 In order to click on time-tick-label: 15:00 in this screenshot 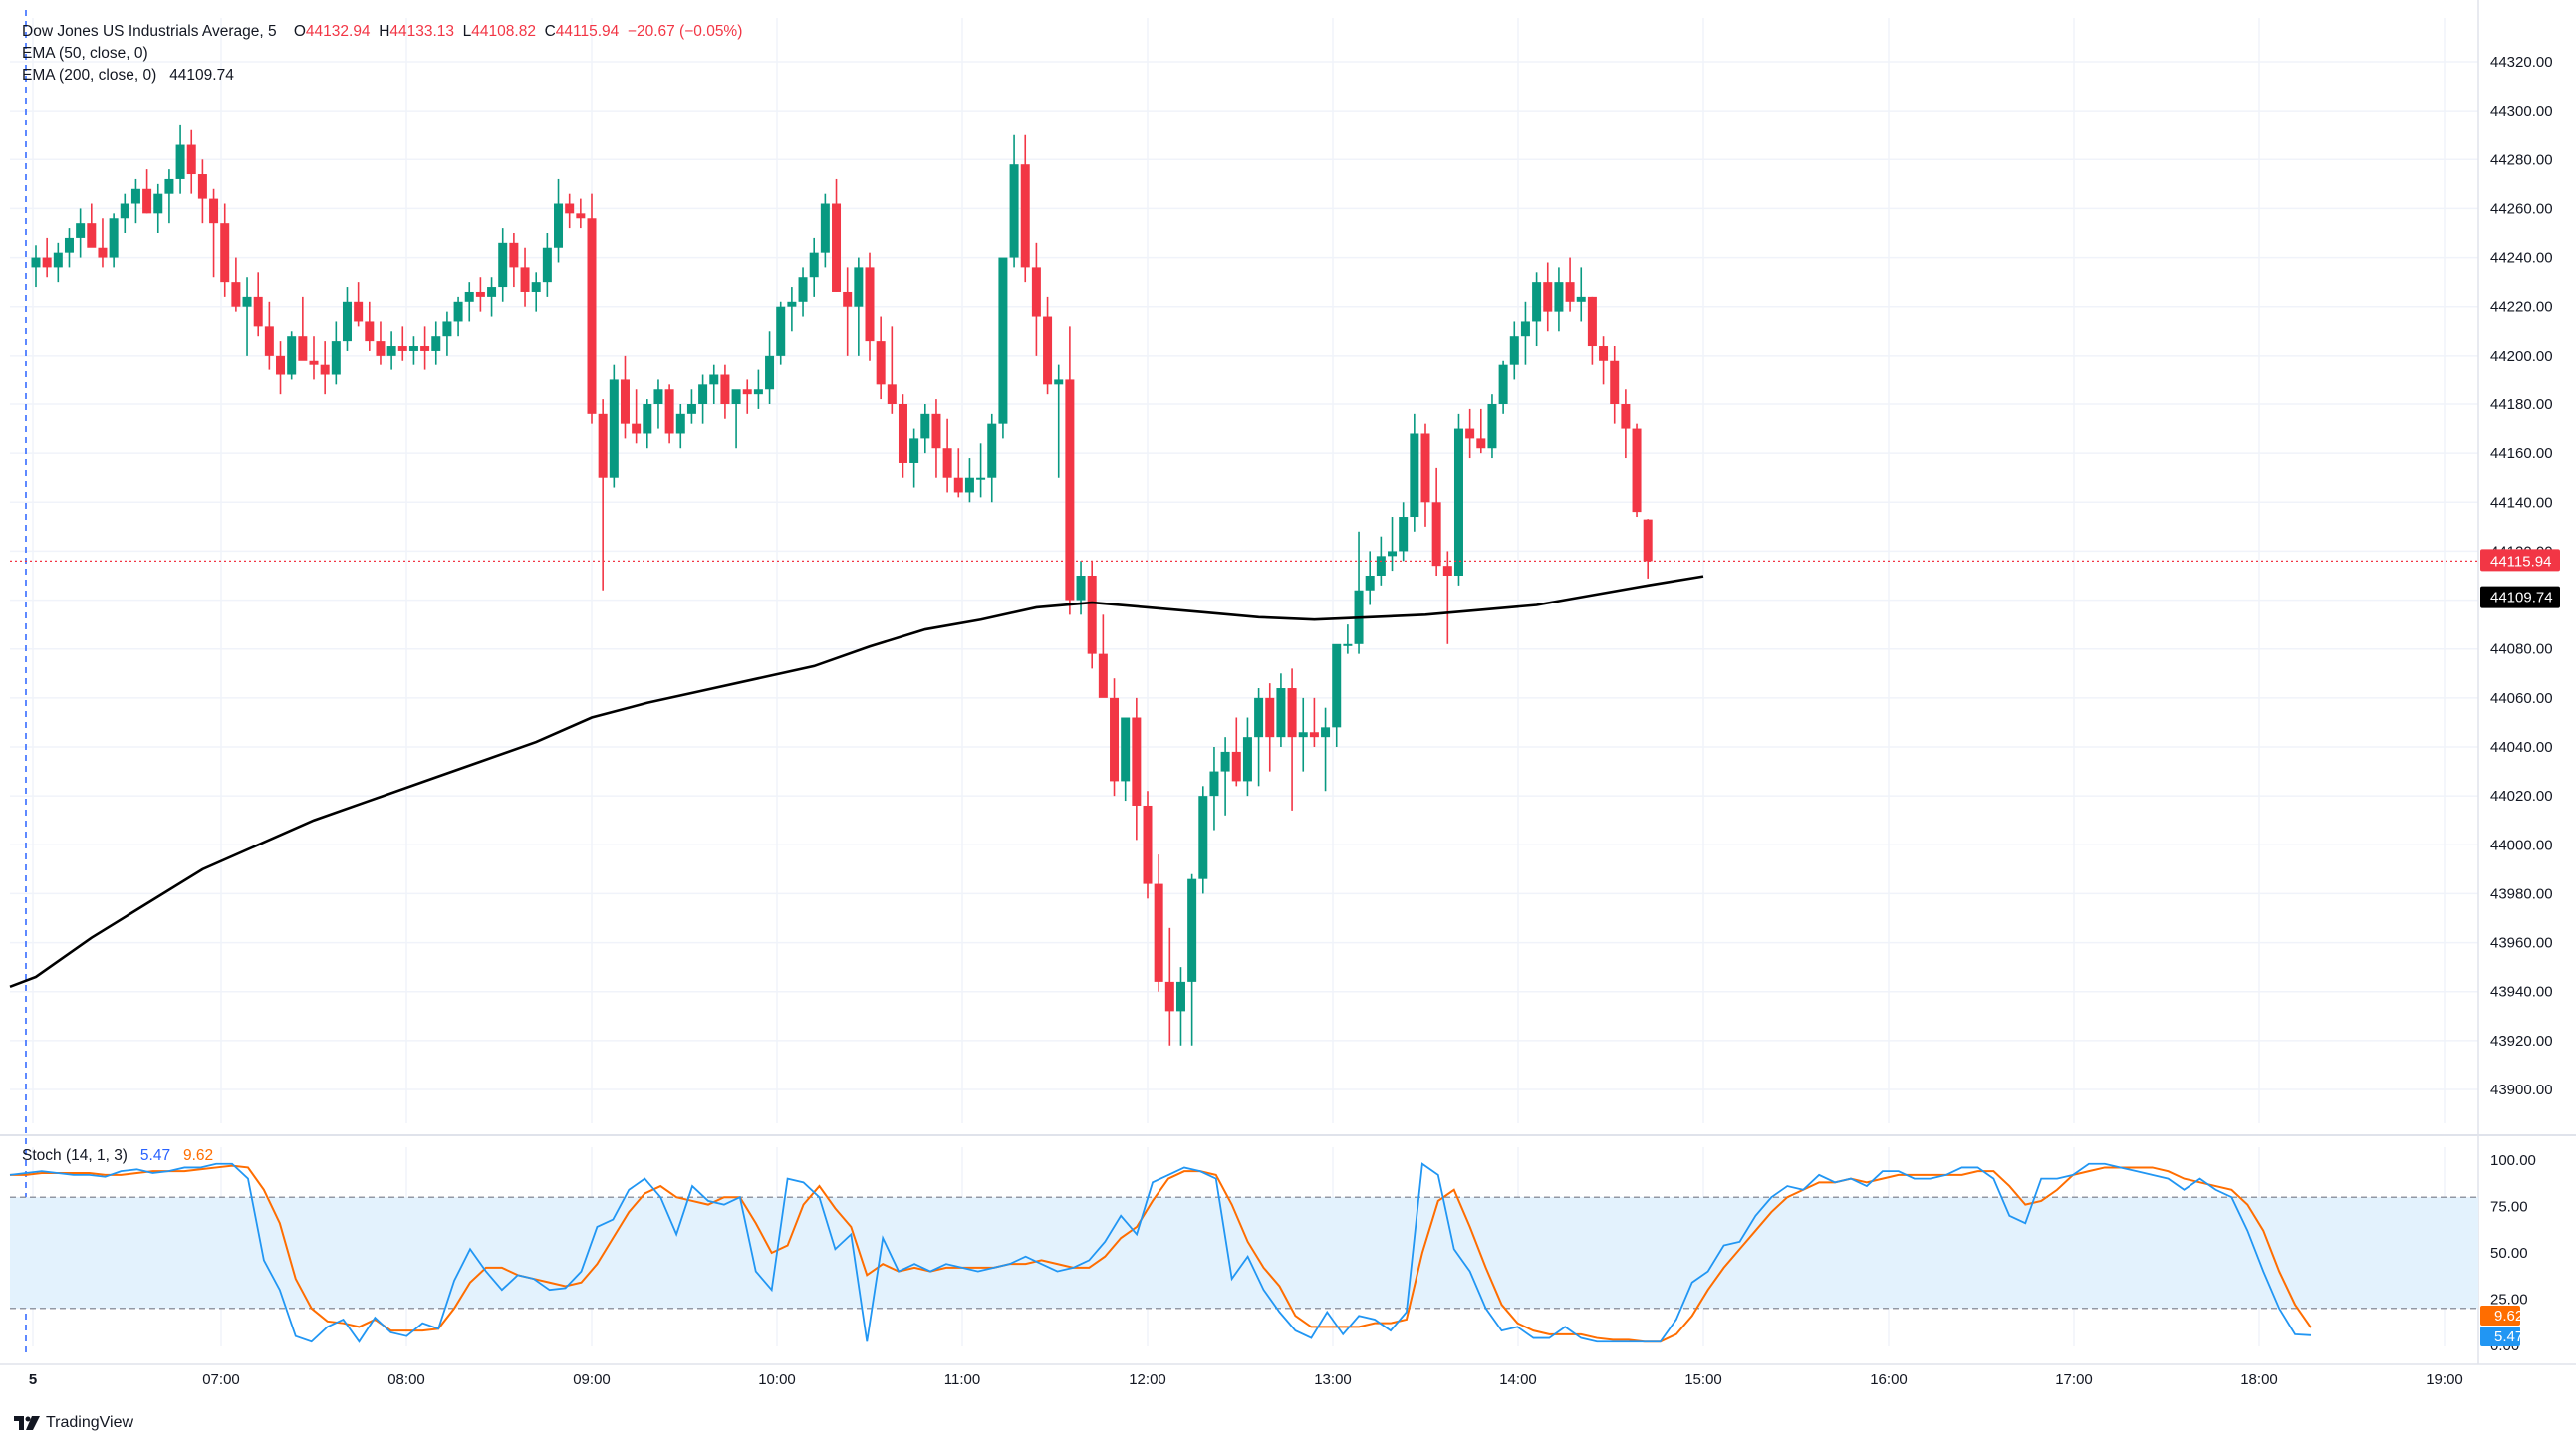, I will do `click(1703, 1379)`.